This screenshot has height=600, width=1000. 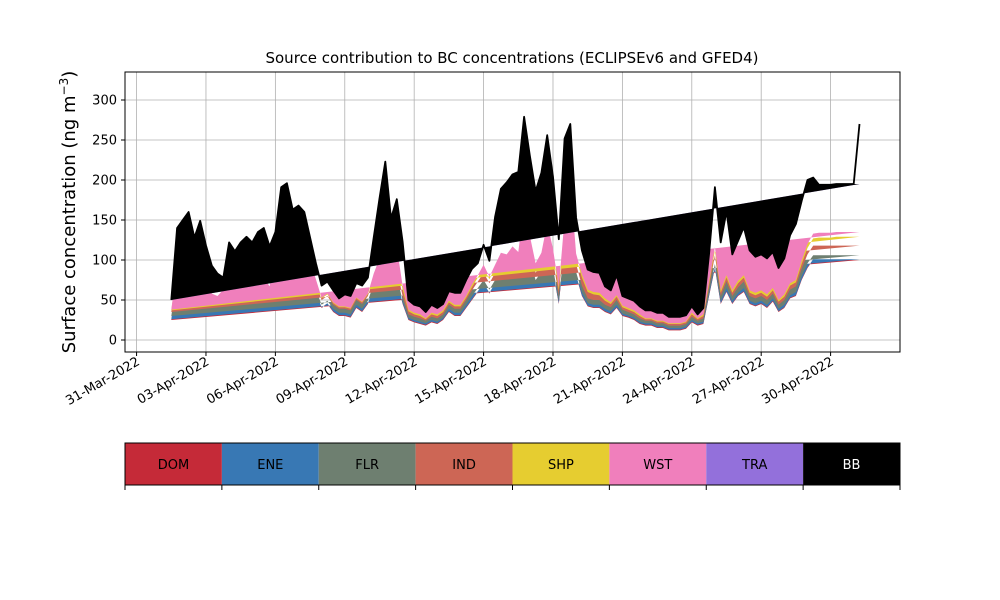 I want to click on y-axis-ticks: 0 50 100 150 200 250 300, so click(x=108, y=221).